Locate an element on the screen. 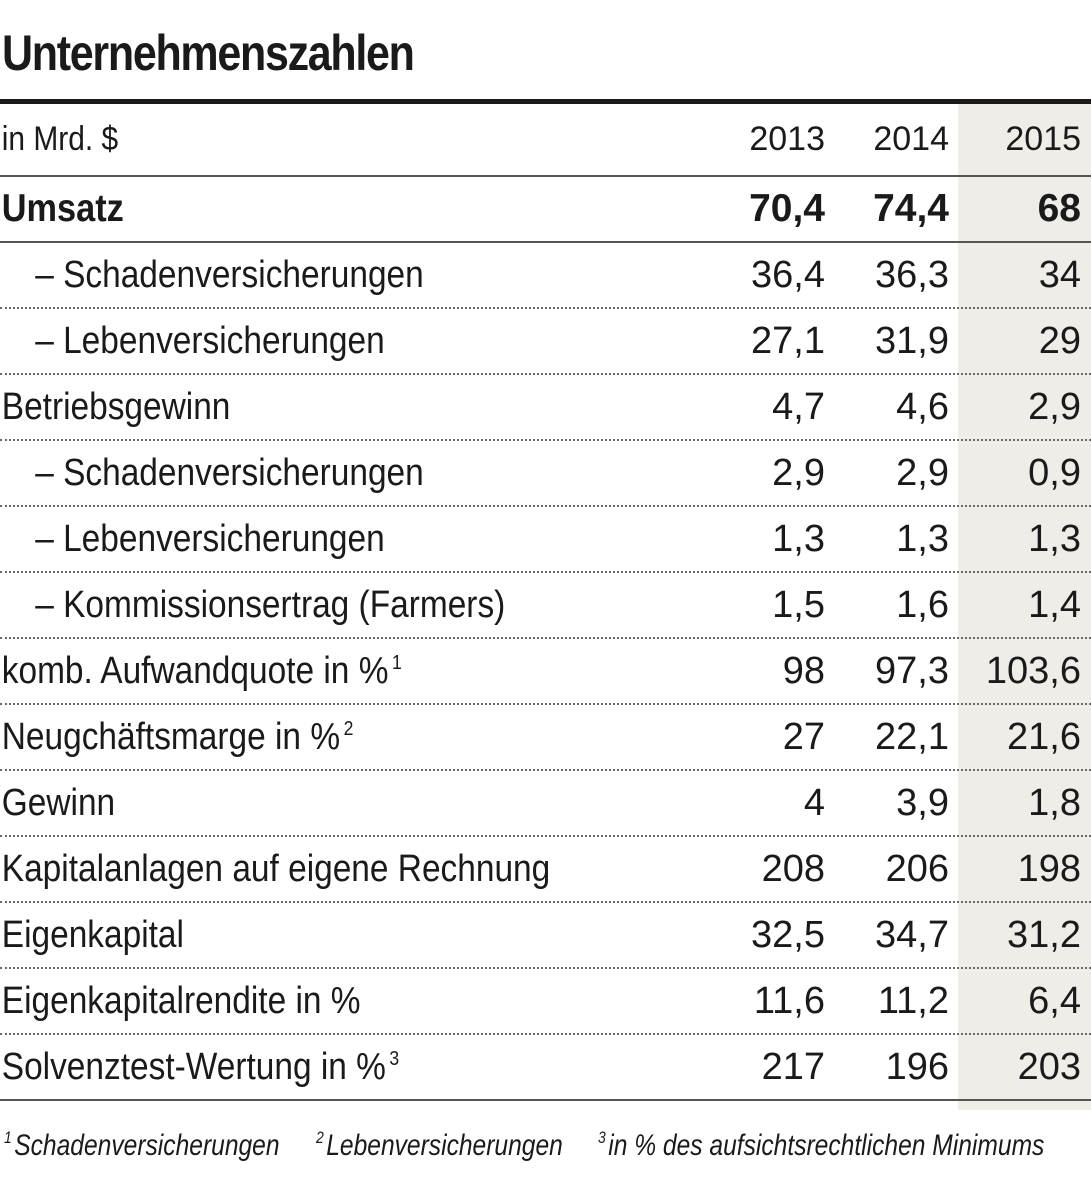 The height and width of the screenshot is (1201, 1091). table-row: – Schadenversicherungen 2,9 2,9 0,9 is located at coordinates (545, 474).